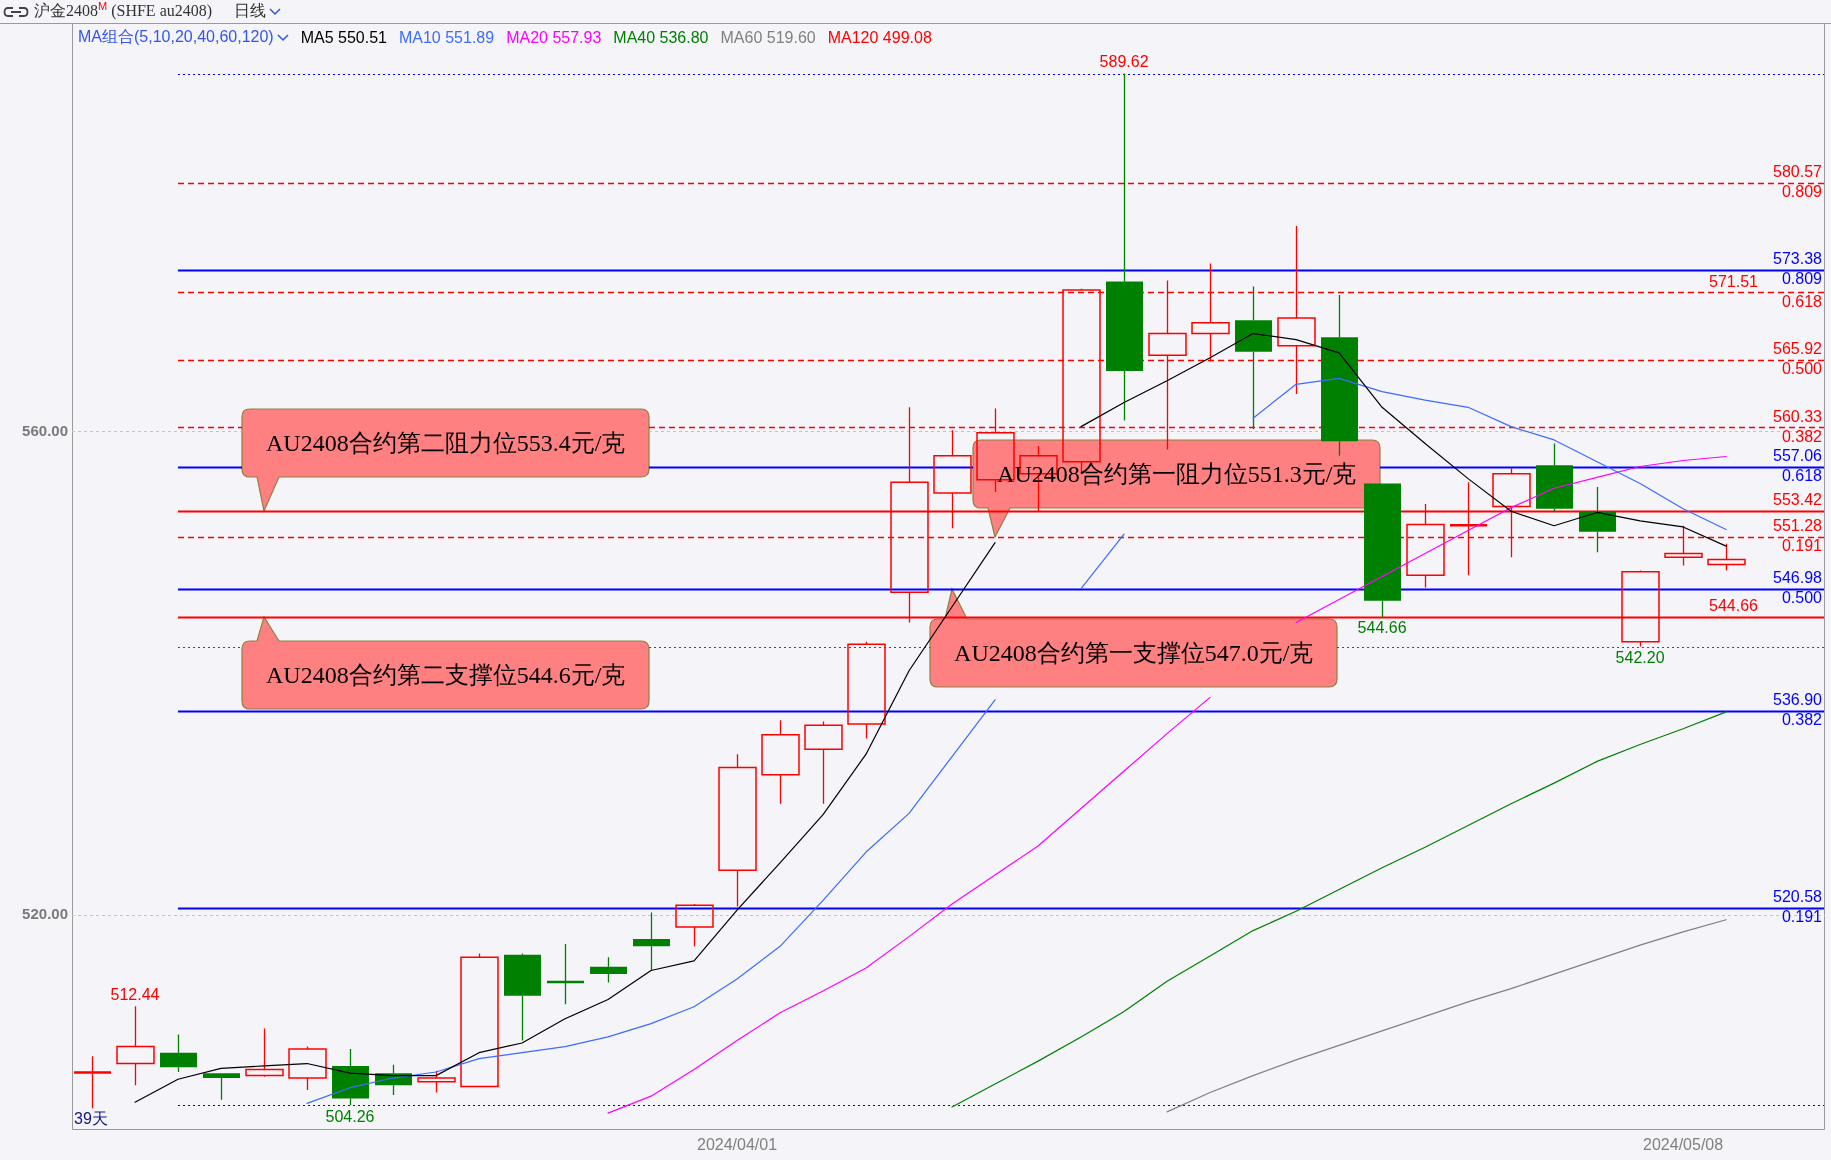  What do you see at coordinates (1798, 578) in the screenshot?
I see `annotation: 546.98` at bounding box center [1798, 578].